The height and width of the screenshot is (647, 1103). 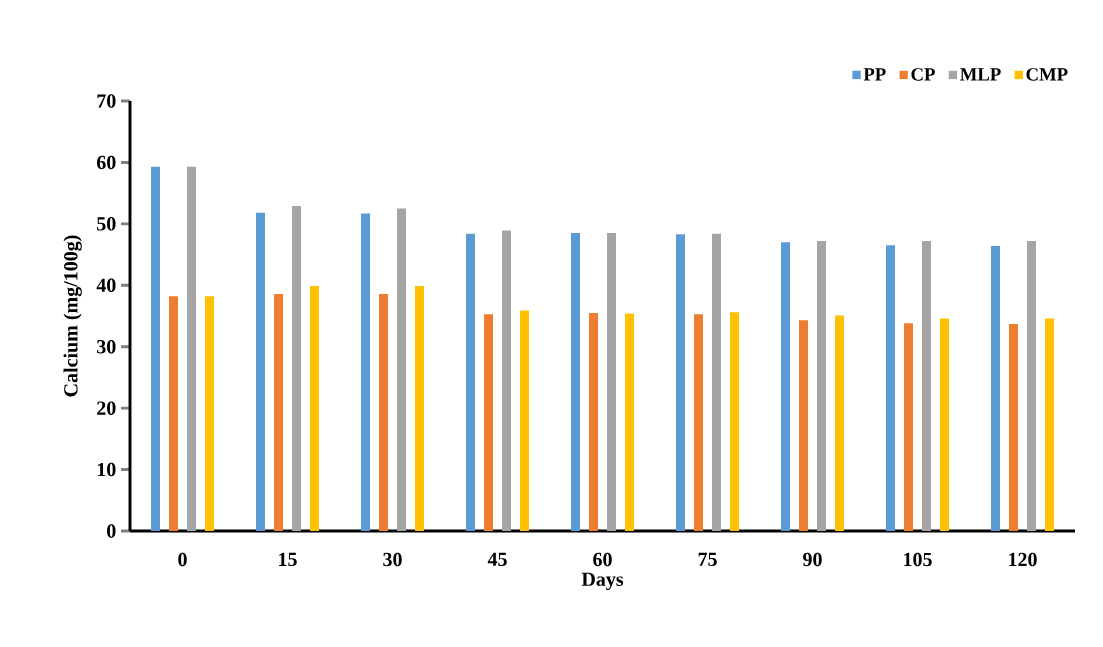 What do you see at coordinates (106, 224) in the screenshot?
I see `y-tick-label: 50` at bounding box center [106, 224].